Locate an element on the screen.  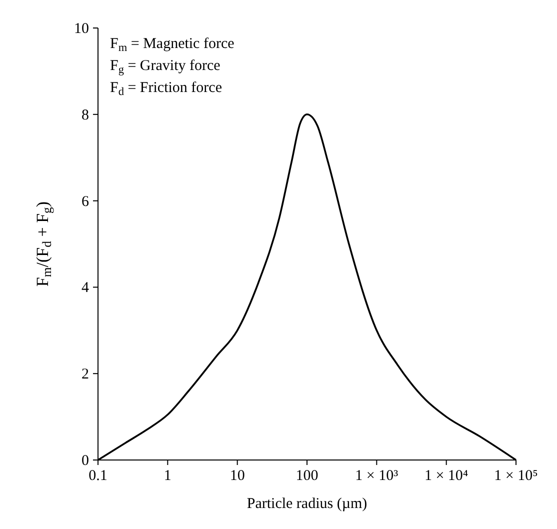
x-tick-label: 1 × 10³ is located at coordinates (377, 476).